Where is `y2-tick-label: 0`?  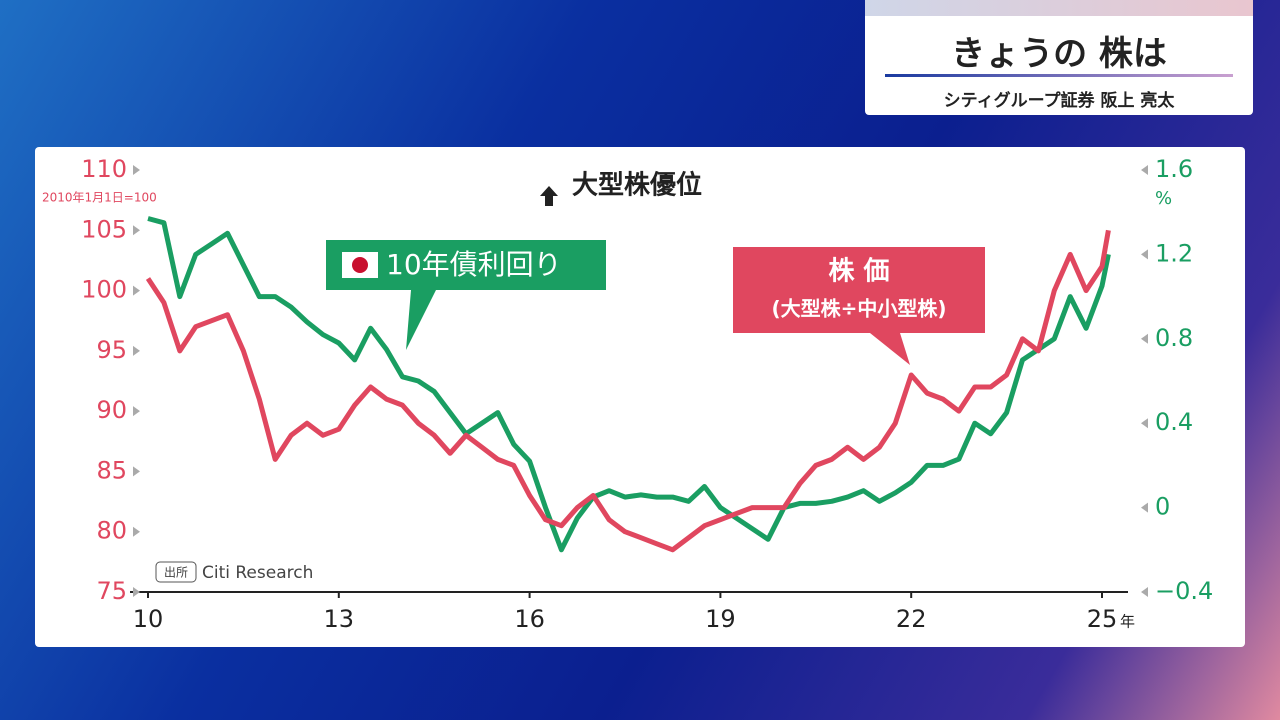 y2-tick-label: 0 is located at coordinates (1162, 507).